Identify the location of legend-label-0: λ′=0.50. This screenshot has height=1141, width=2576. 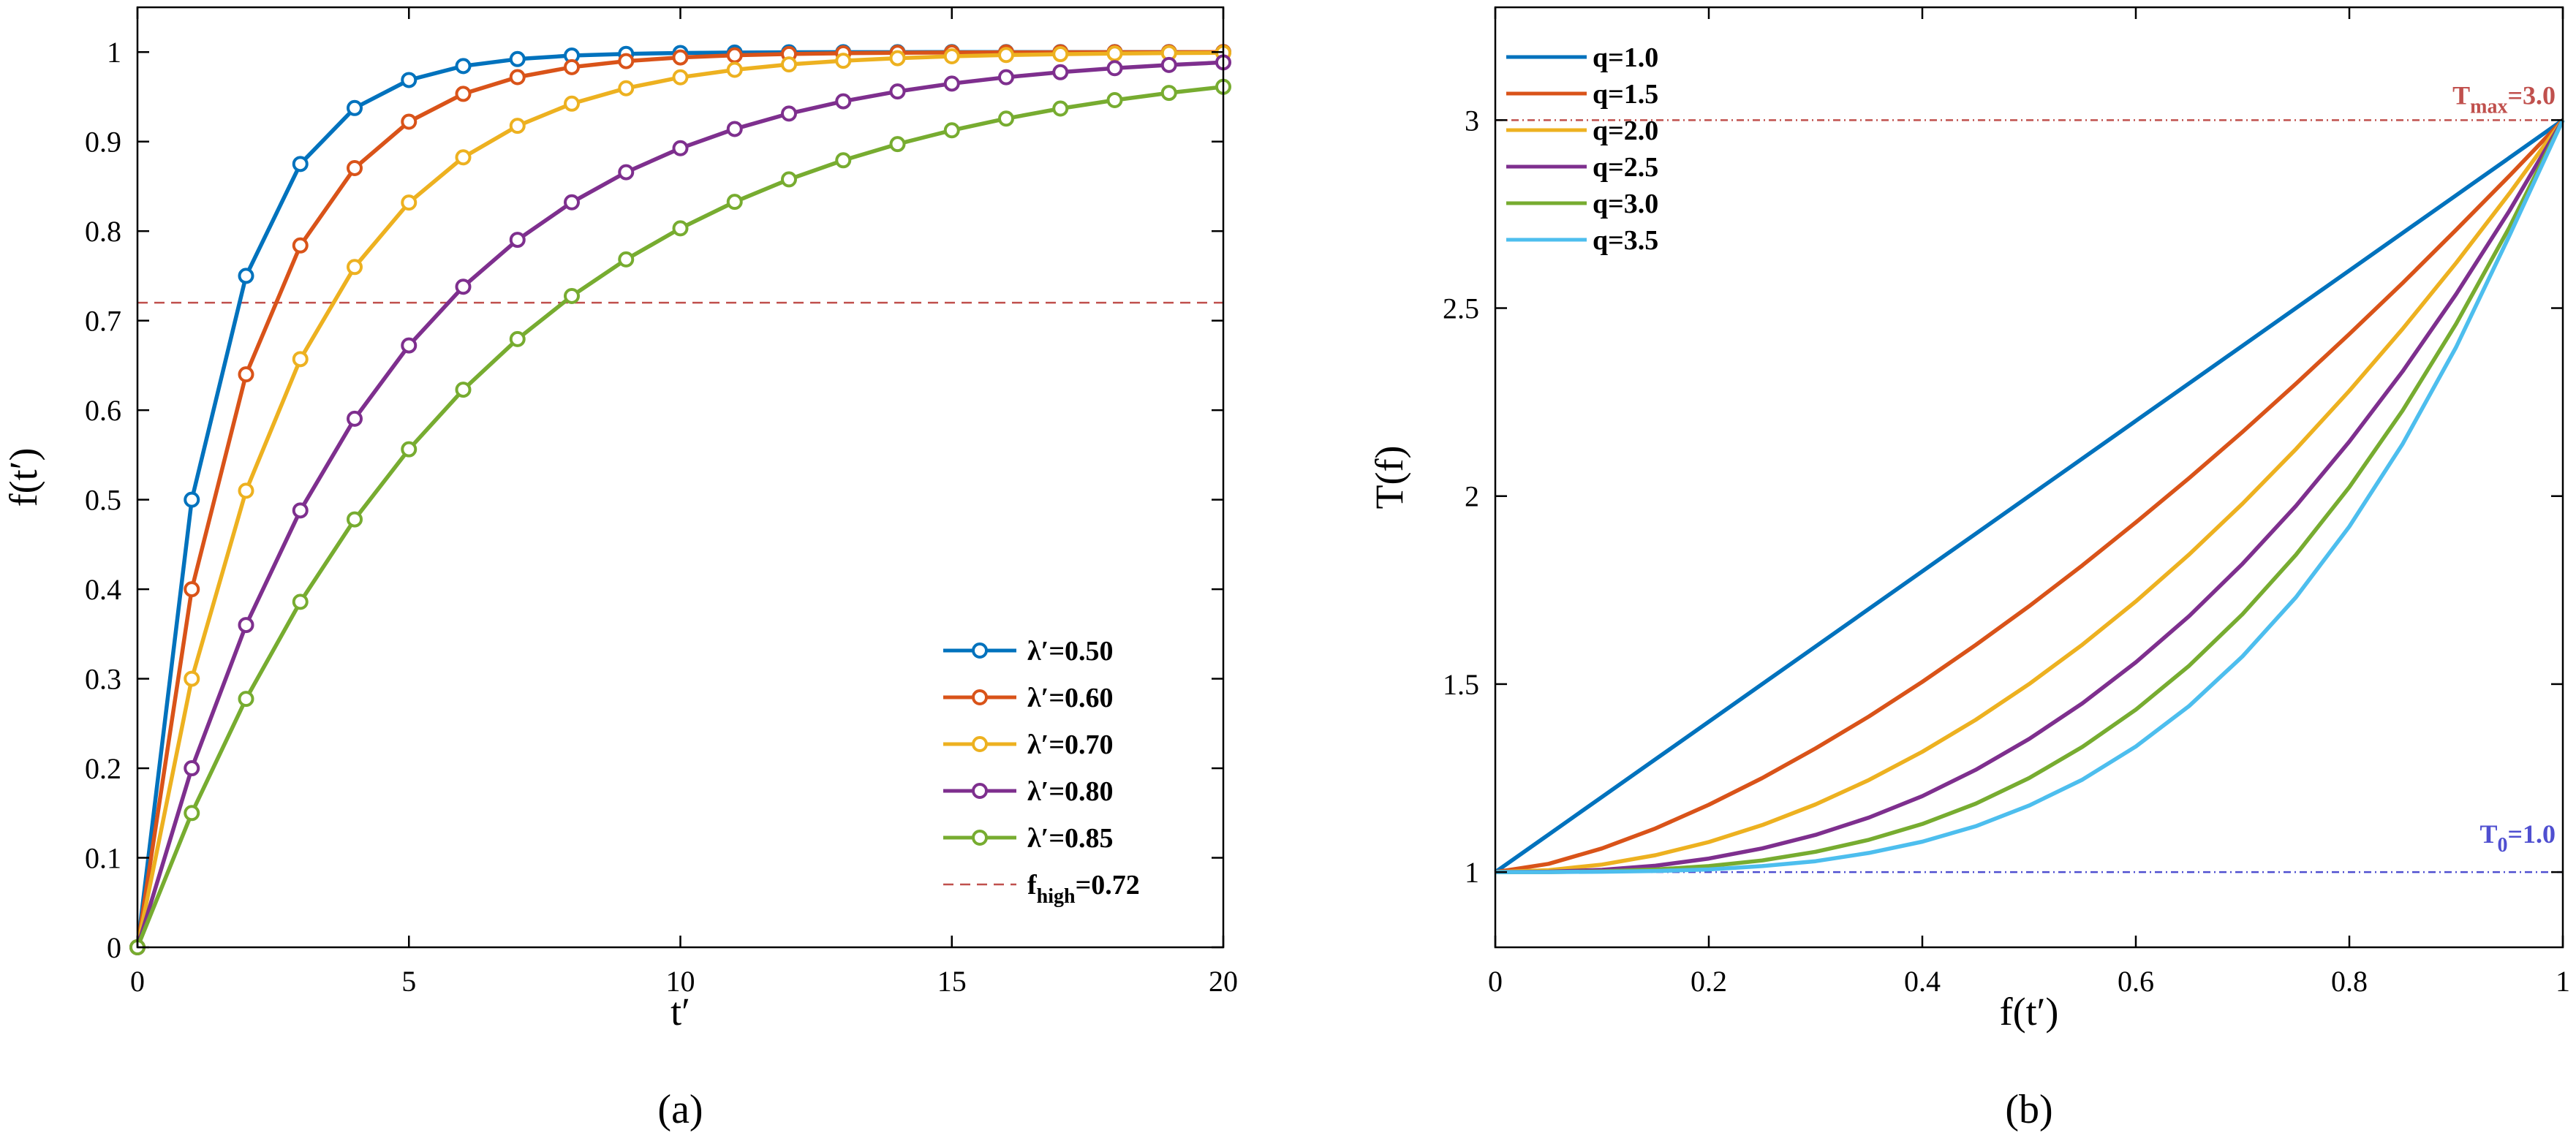
(1070, 651).